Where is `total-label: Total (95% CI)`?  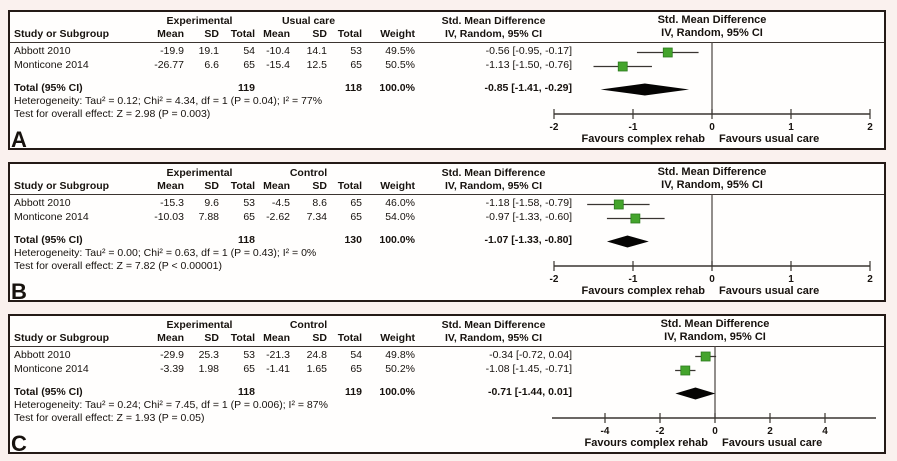
total-label: Total (95% CI) is located at coordinates (48, 87).